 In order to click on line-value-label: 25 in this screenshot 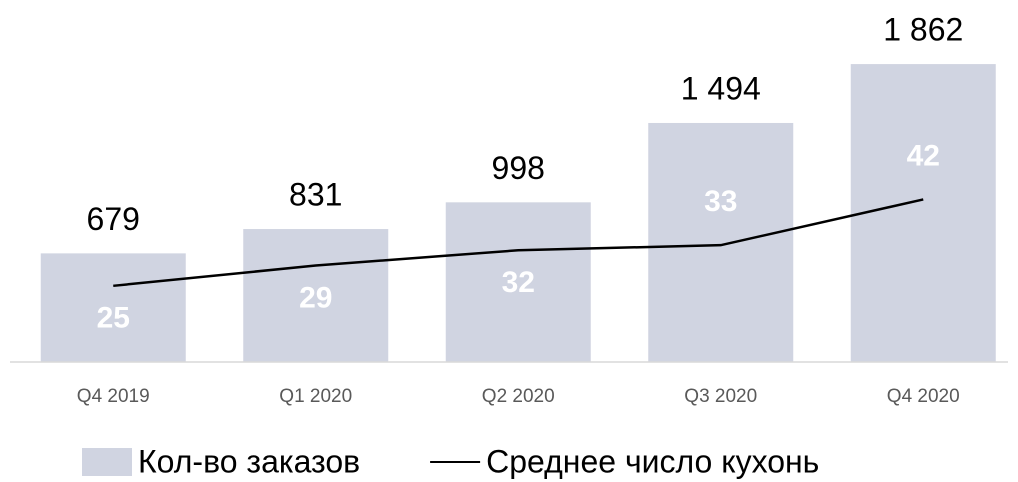, I will do `click(113, 318)`.